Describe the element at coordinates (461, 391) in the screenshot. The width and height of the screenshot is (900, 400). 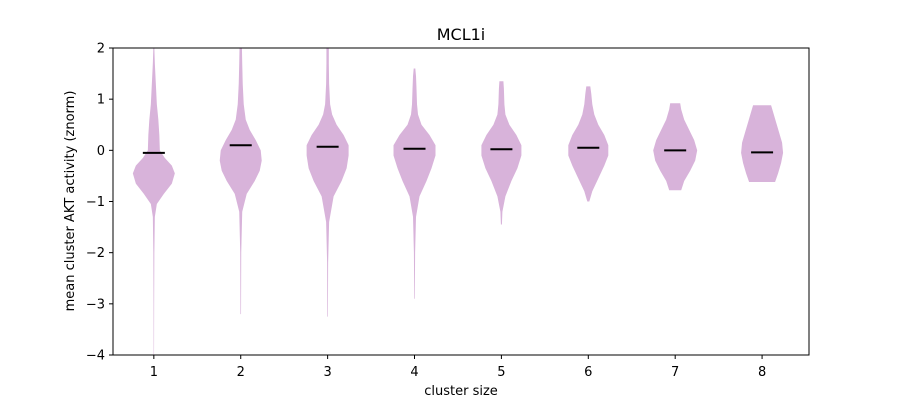
I see `x-axis-label: cluster size` at that location.